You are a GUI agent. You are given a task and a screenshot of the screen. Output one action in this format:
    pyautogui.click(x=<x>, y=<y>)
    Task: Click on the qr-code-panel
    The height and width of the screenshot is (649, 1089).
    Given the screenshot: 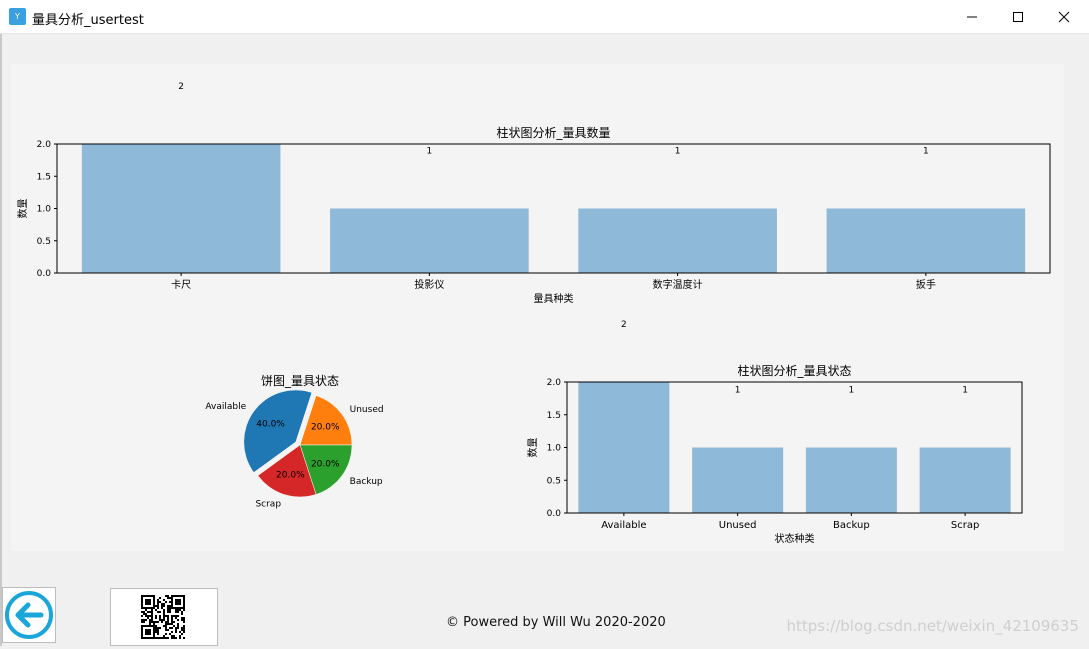 What is the action you would take?
    pyautogui.click(x=164, y=617)
    